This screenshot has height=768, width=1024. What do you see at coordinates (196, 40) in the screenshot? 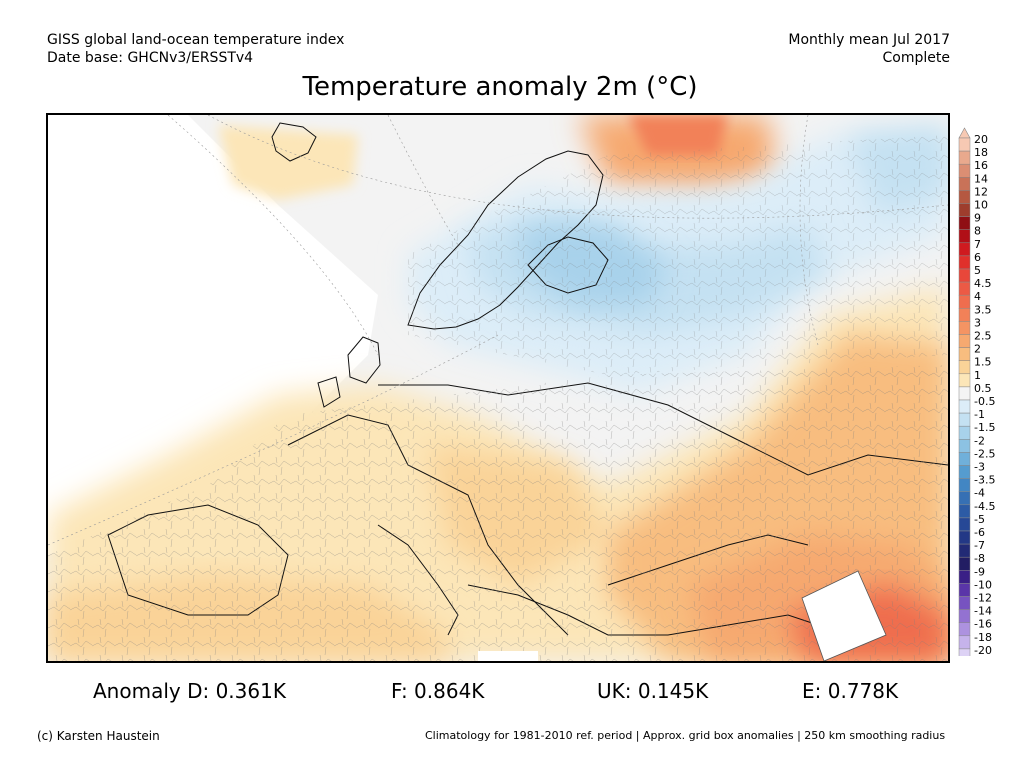
I see `header-source: GISS global land-ocean temperature index` at bounding box center [196, 40].